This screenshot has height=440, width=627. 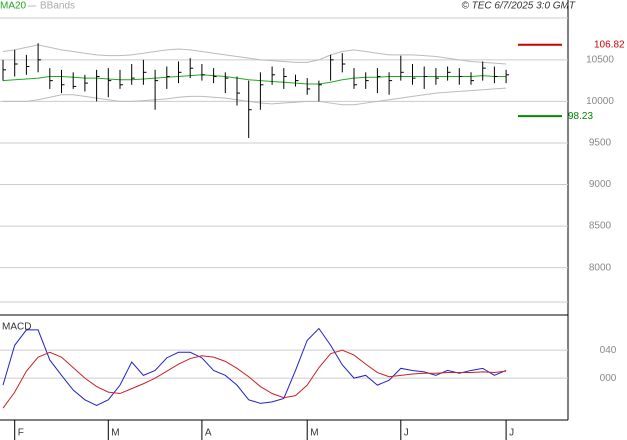 I want to click on level-label: 106.82, so click(x=609, y=44).